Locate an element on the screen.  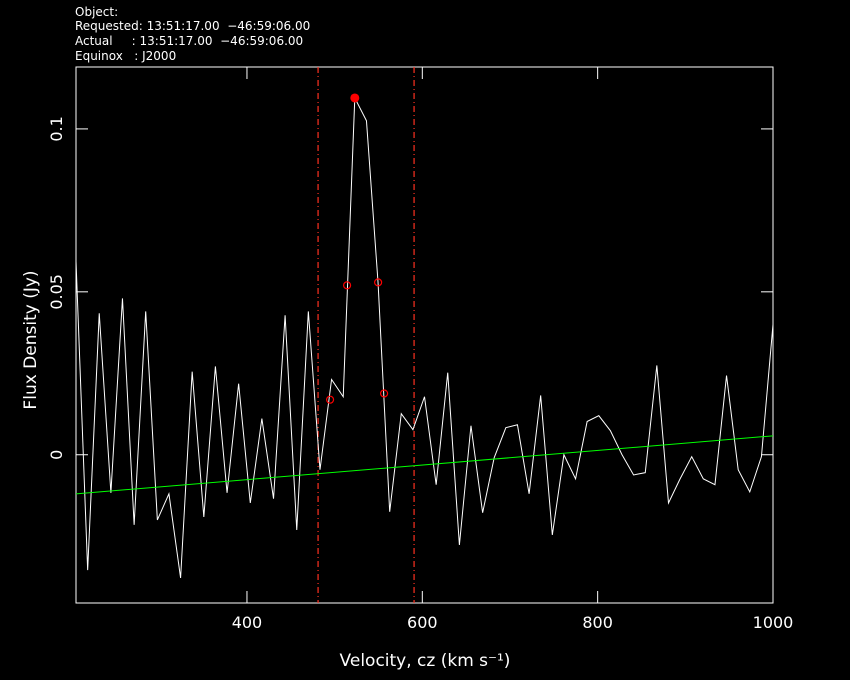
peak-point is located at coordinates (355, 98).